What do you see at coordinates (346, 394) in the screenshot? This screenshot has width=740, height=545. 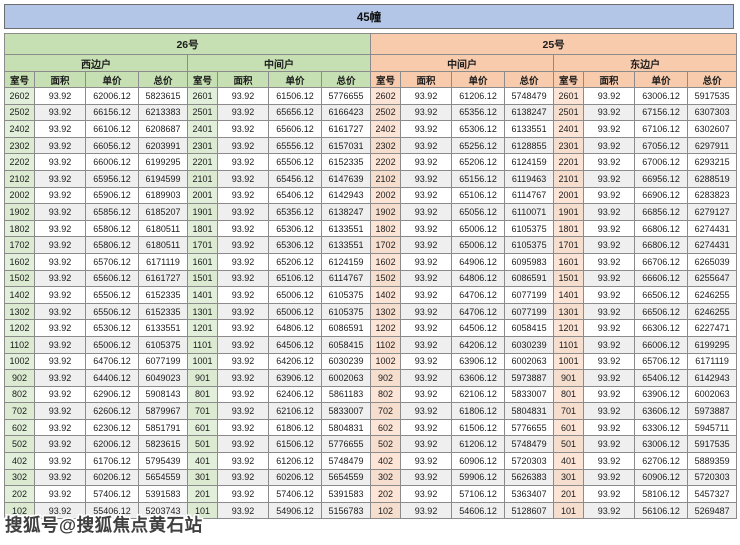 I see `value-cell: 5861183` at bounding box center [346, 394].